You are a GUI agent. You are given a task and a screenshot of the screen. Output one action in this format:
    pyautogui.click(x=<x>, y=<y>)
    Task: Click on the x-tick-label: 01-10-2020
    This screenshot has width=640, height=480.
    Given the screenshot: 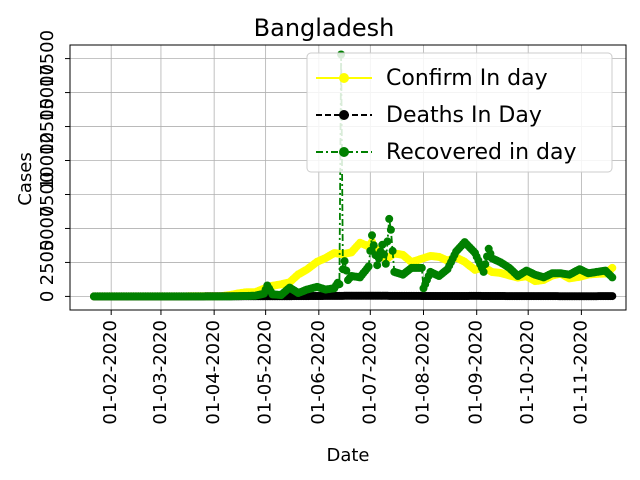 What is the action you would take?
    pyautogui.click(x=527, y=372)
    